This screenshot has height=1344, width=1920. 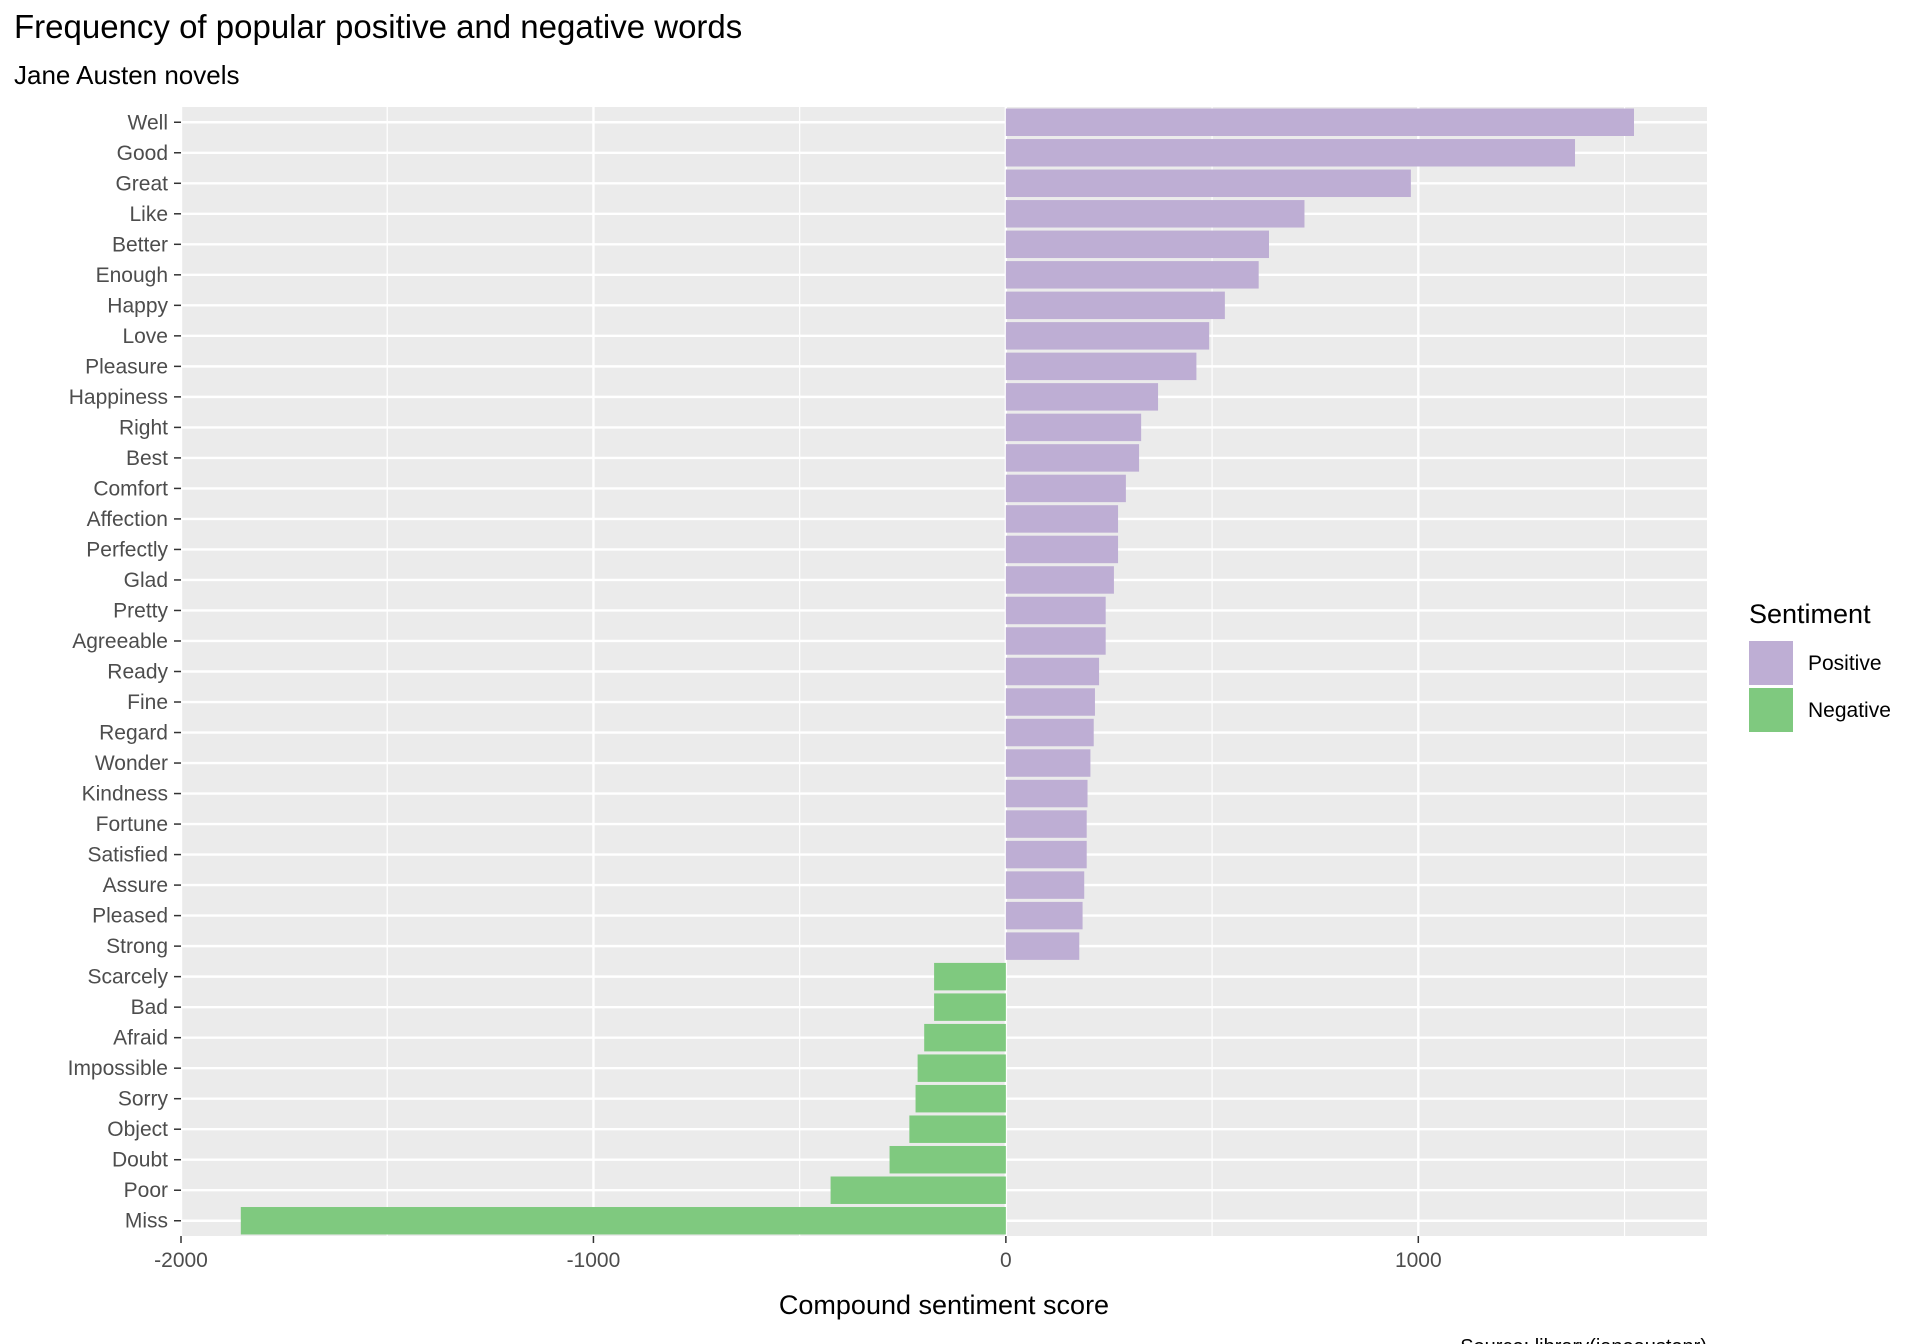 I want to click on bar-afraid, so click(x=965, y=1037).